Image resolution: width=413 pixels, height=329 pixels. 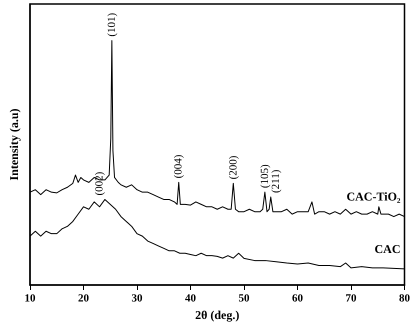 What do you see at coordinates (404, 298) in the screenshot?
I see `x-tick-label: 80` at bounding box center [404, 298].